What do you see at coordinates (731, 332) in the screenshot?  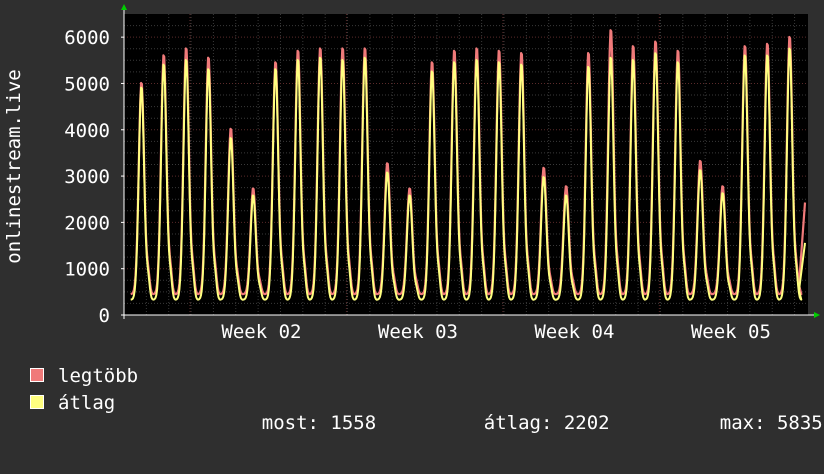 I see `x-tick-label: Week 05` at bounding box center [731, 332].